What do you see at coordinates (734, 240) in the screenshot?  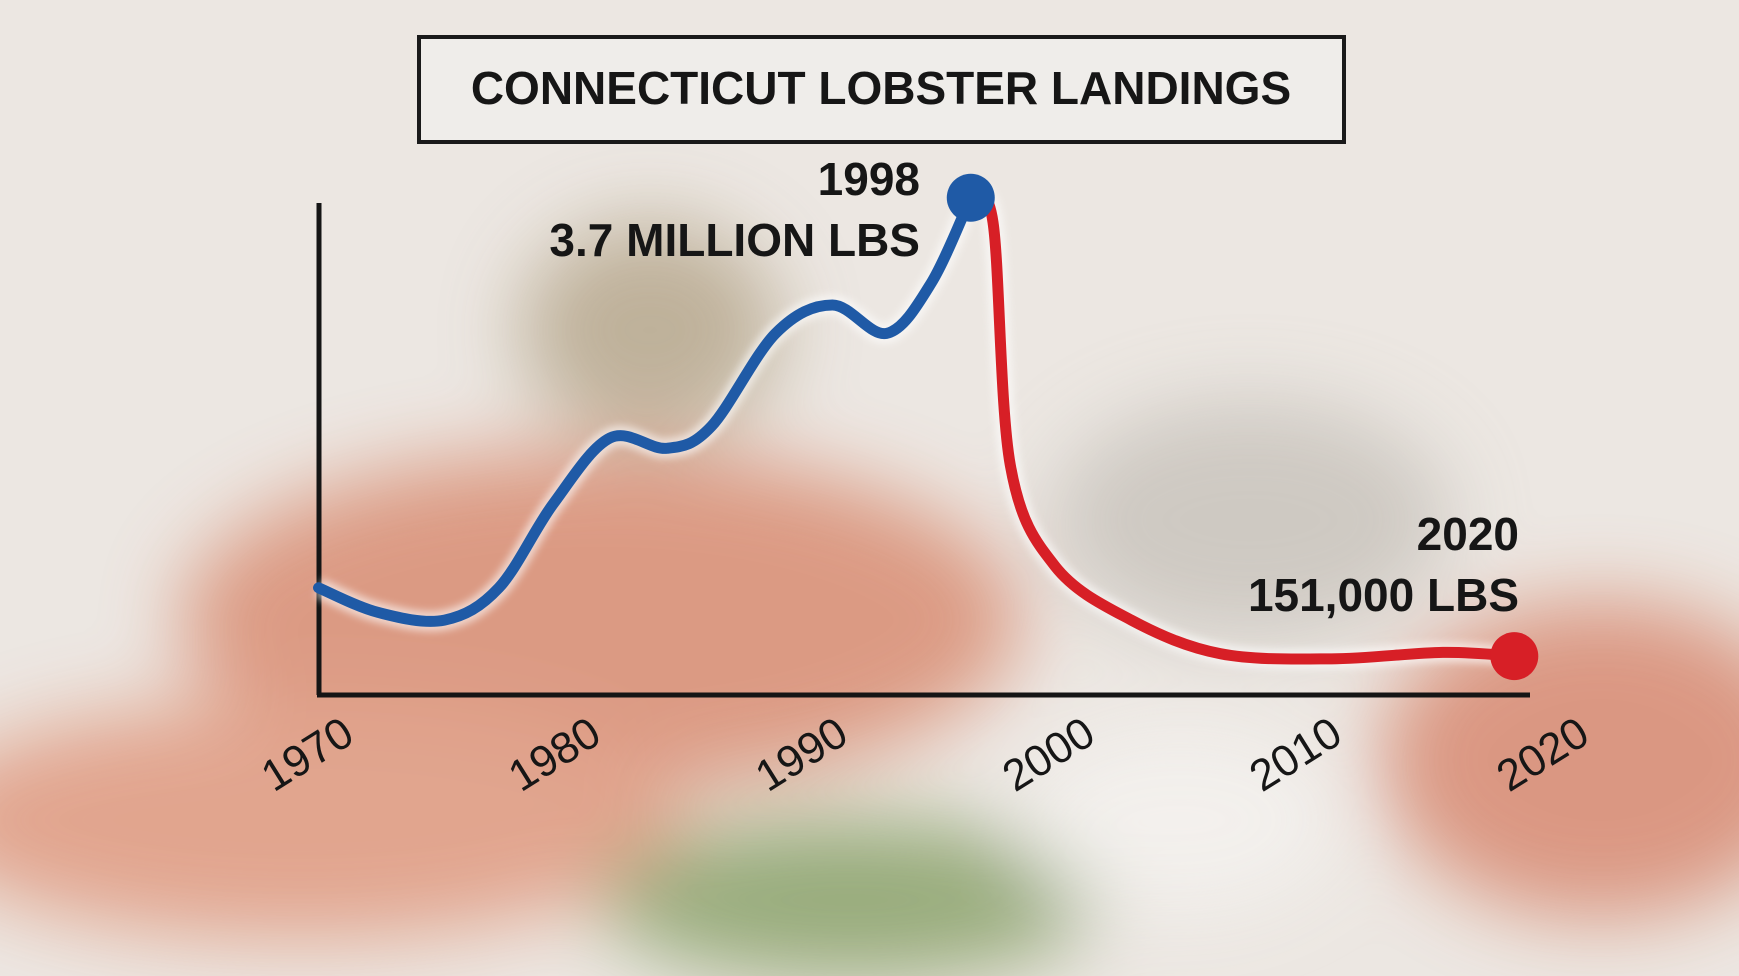 I see `annotation: 3.7 MILLION LBS` at bounding box center [734, 240].